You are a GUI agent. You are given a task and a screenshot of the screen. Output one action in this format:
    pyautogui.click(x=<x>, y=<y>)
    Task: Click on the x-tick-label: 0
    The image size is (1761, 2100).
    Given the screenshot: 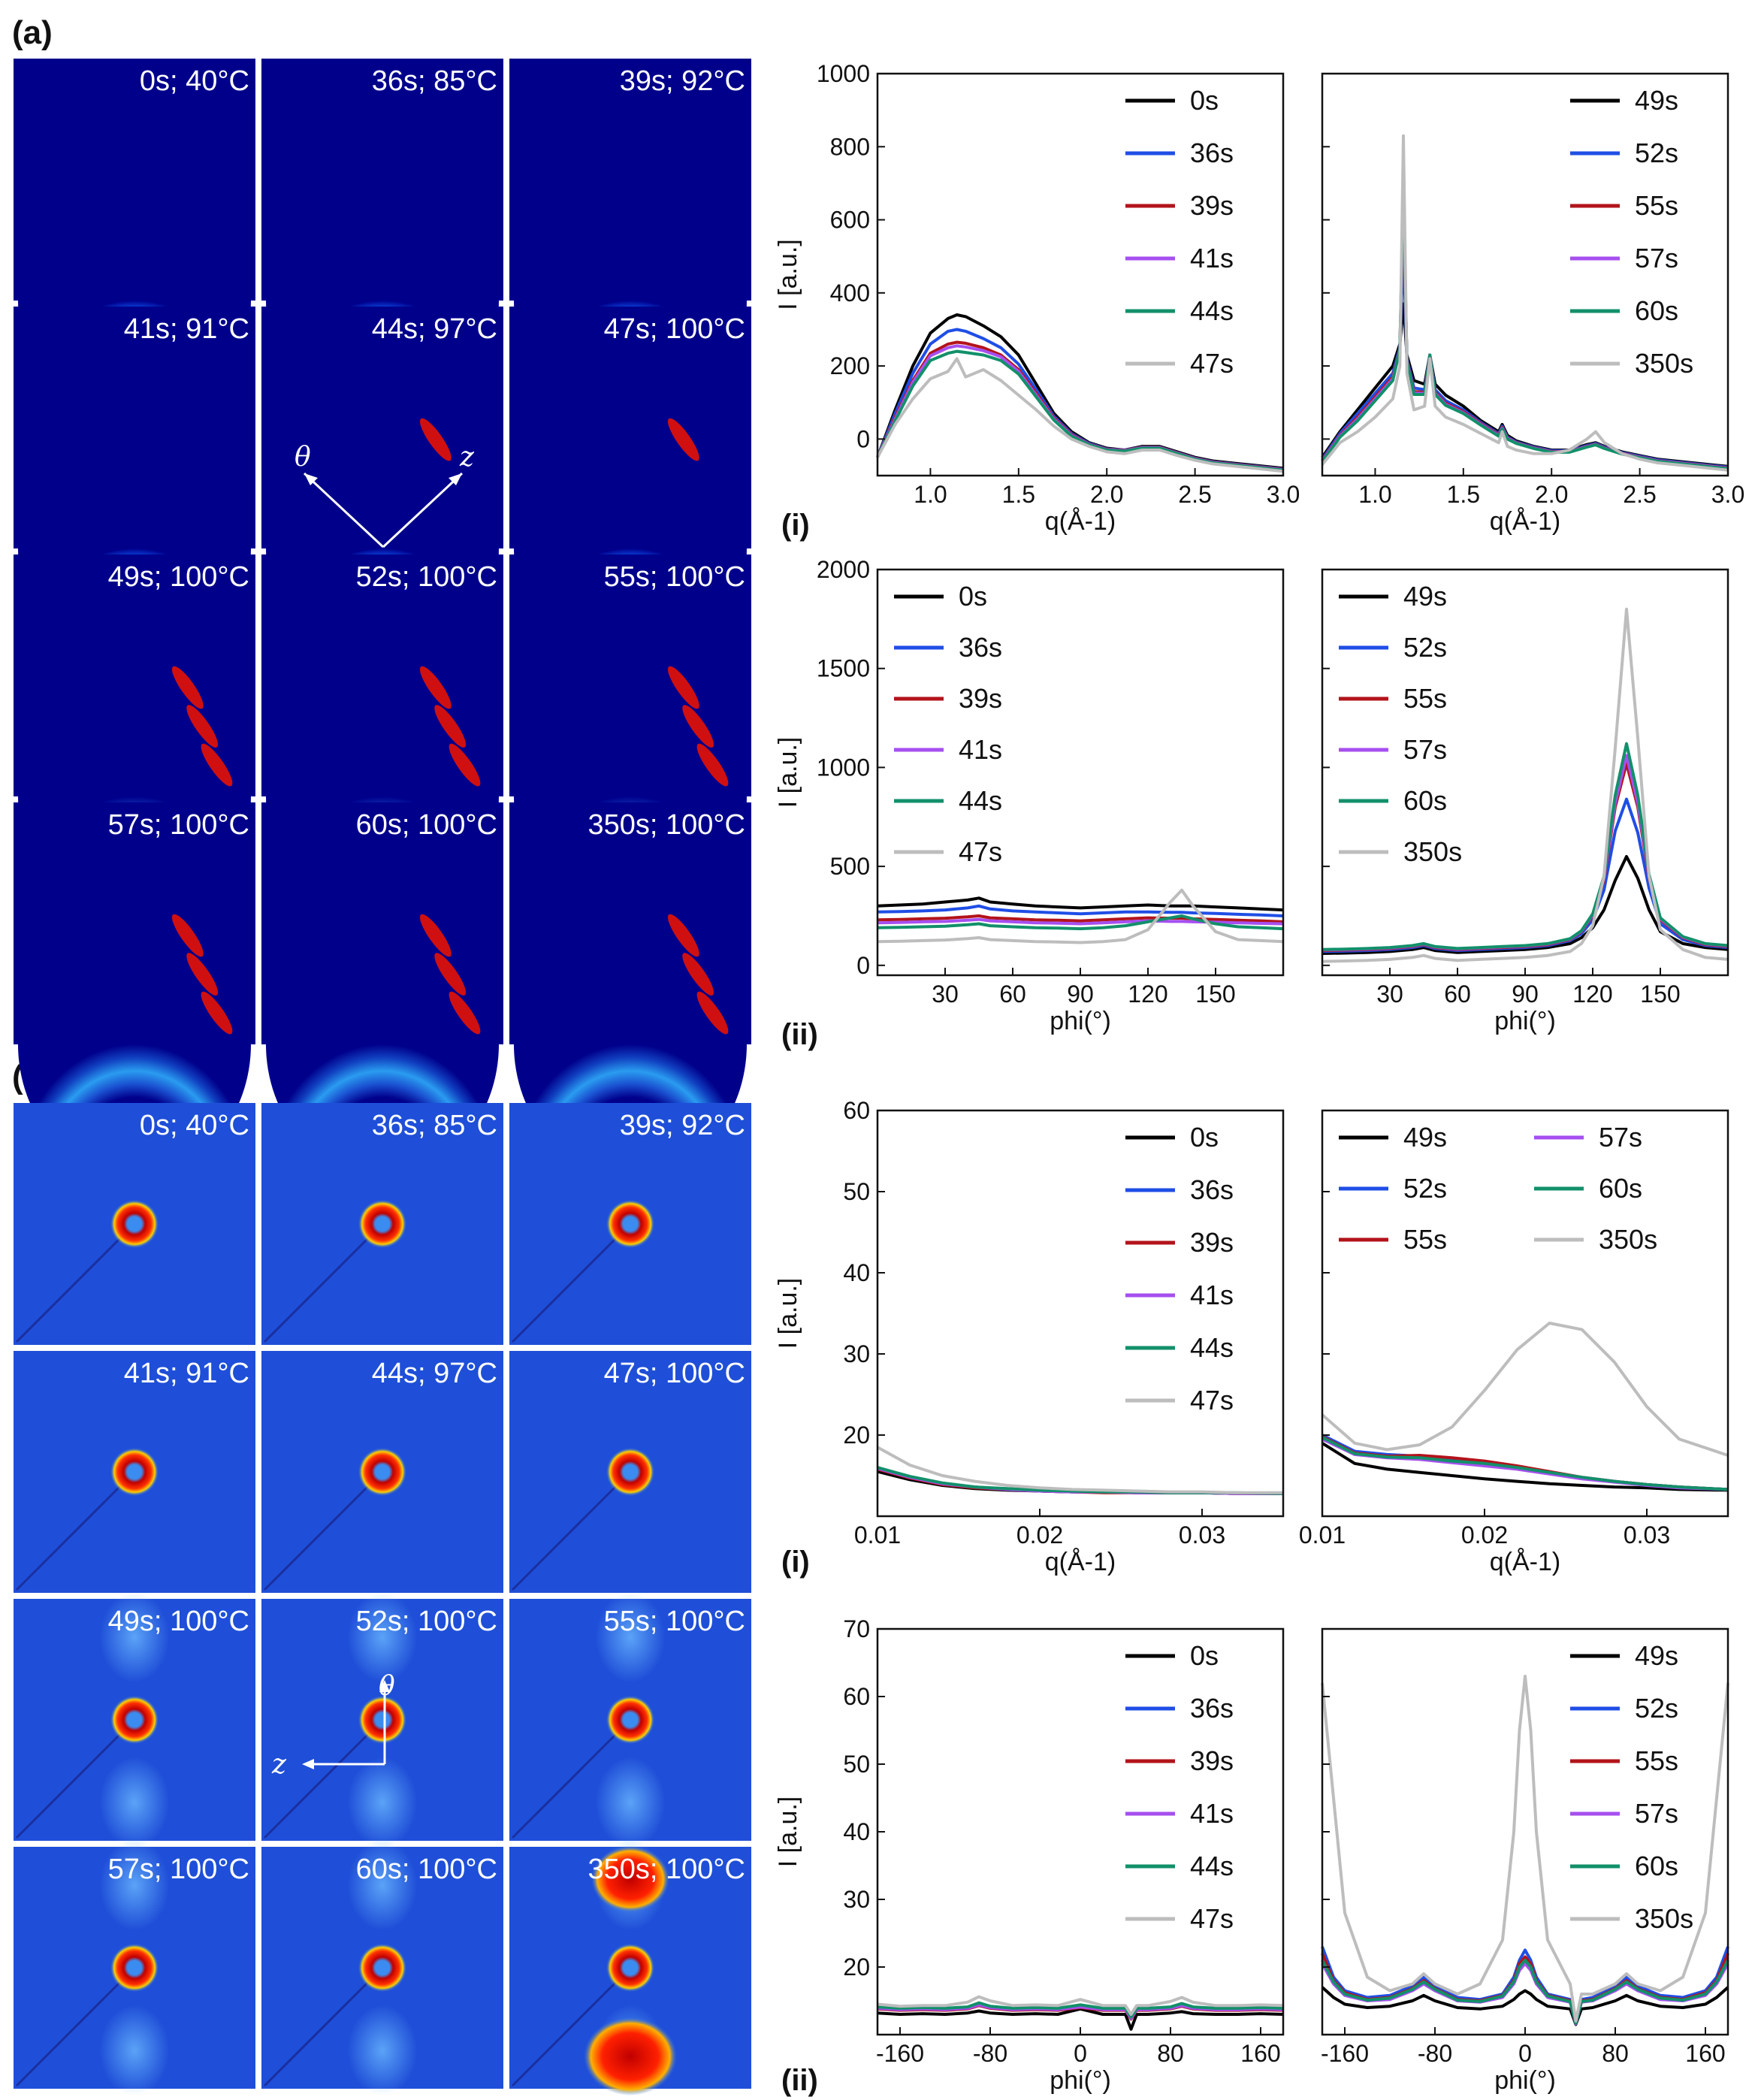 What is the action you would take?
    pyautogui.click(x=1525, y=2053)
    